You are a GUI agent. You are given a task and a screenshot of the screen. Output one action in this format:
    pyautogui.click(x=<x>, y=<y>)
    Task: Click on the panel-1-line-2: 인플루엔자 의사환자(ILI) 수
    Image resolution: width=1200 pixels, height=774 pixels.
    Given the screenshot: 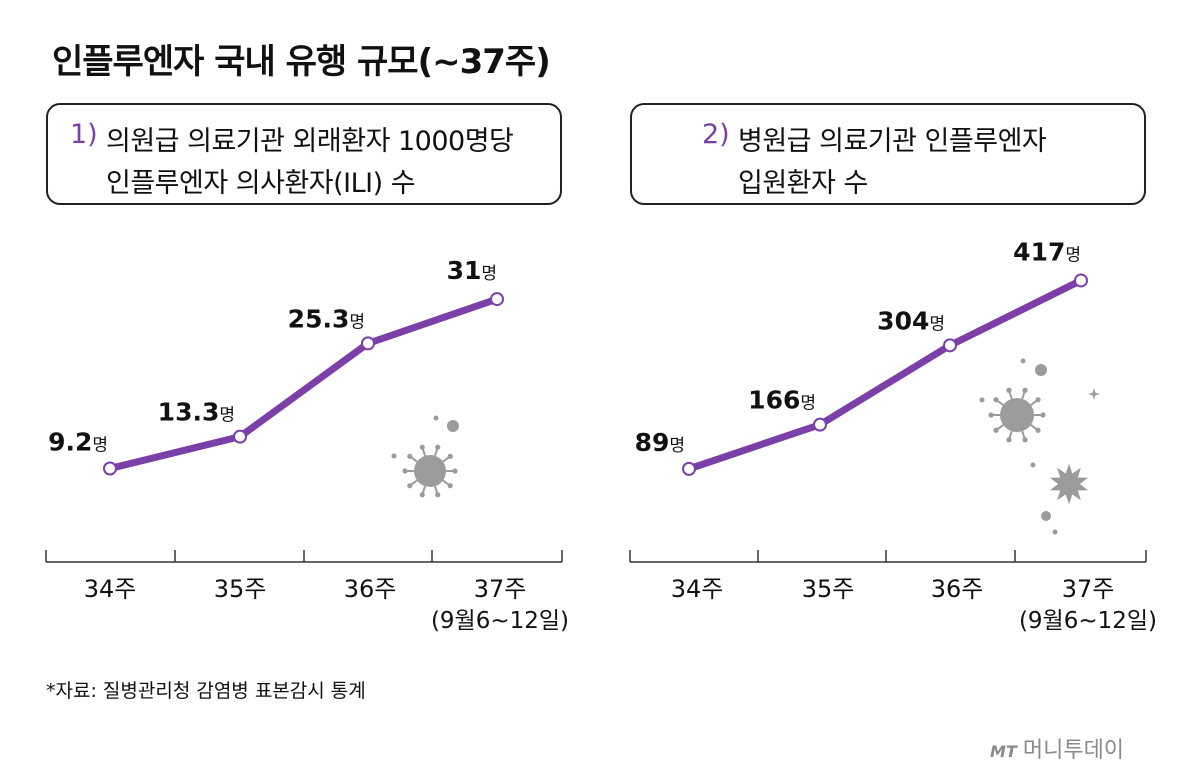 What is the action you would take?
    pyautogui.click(x=261, y=183)
    